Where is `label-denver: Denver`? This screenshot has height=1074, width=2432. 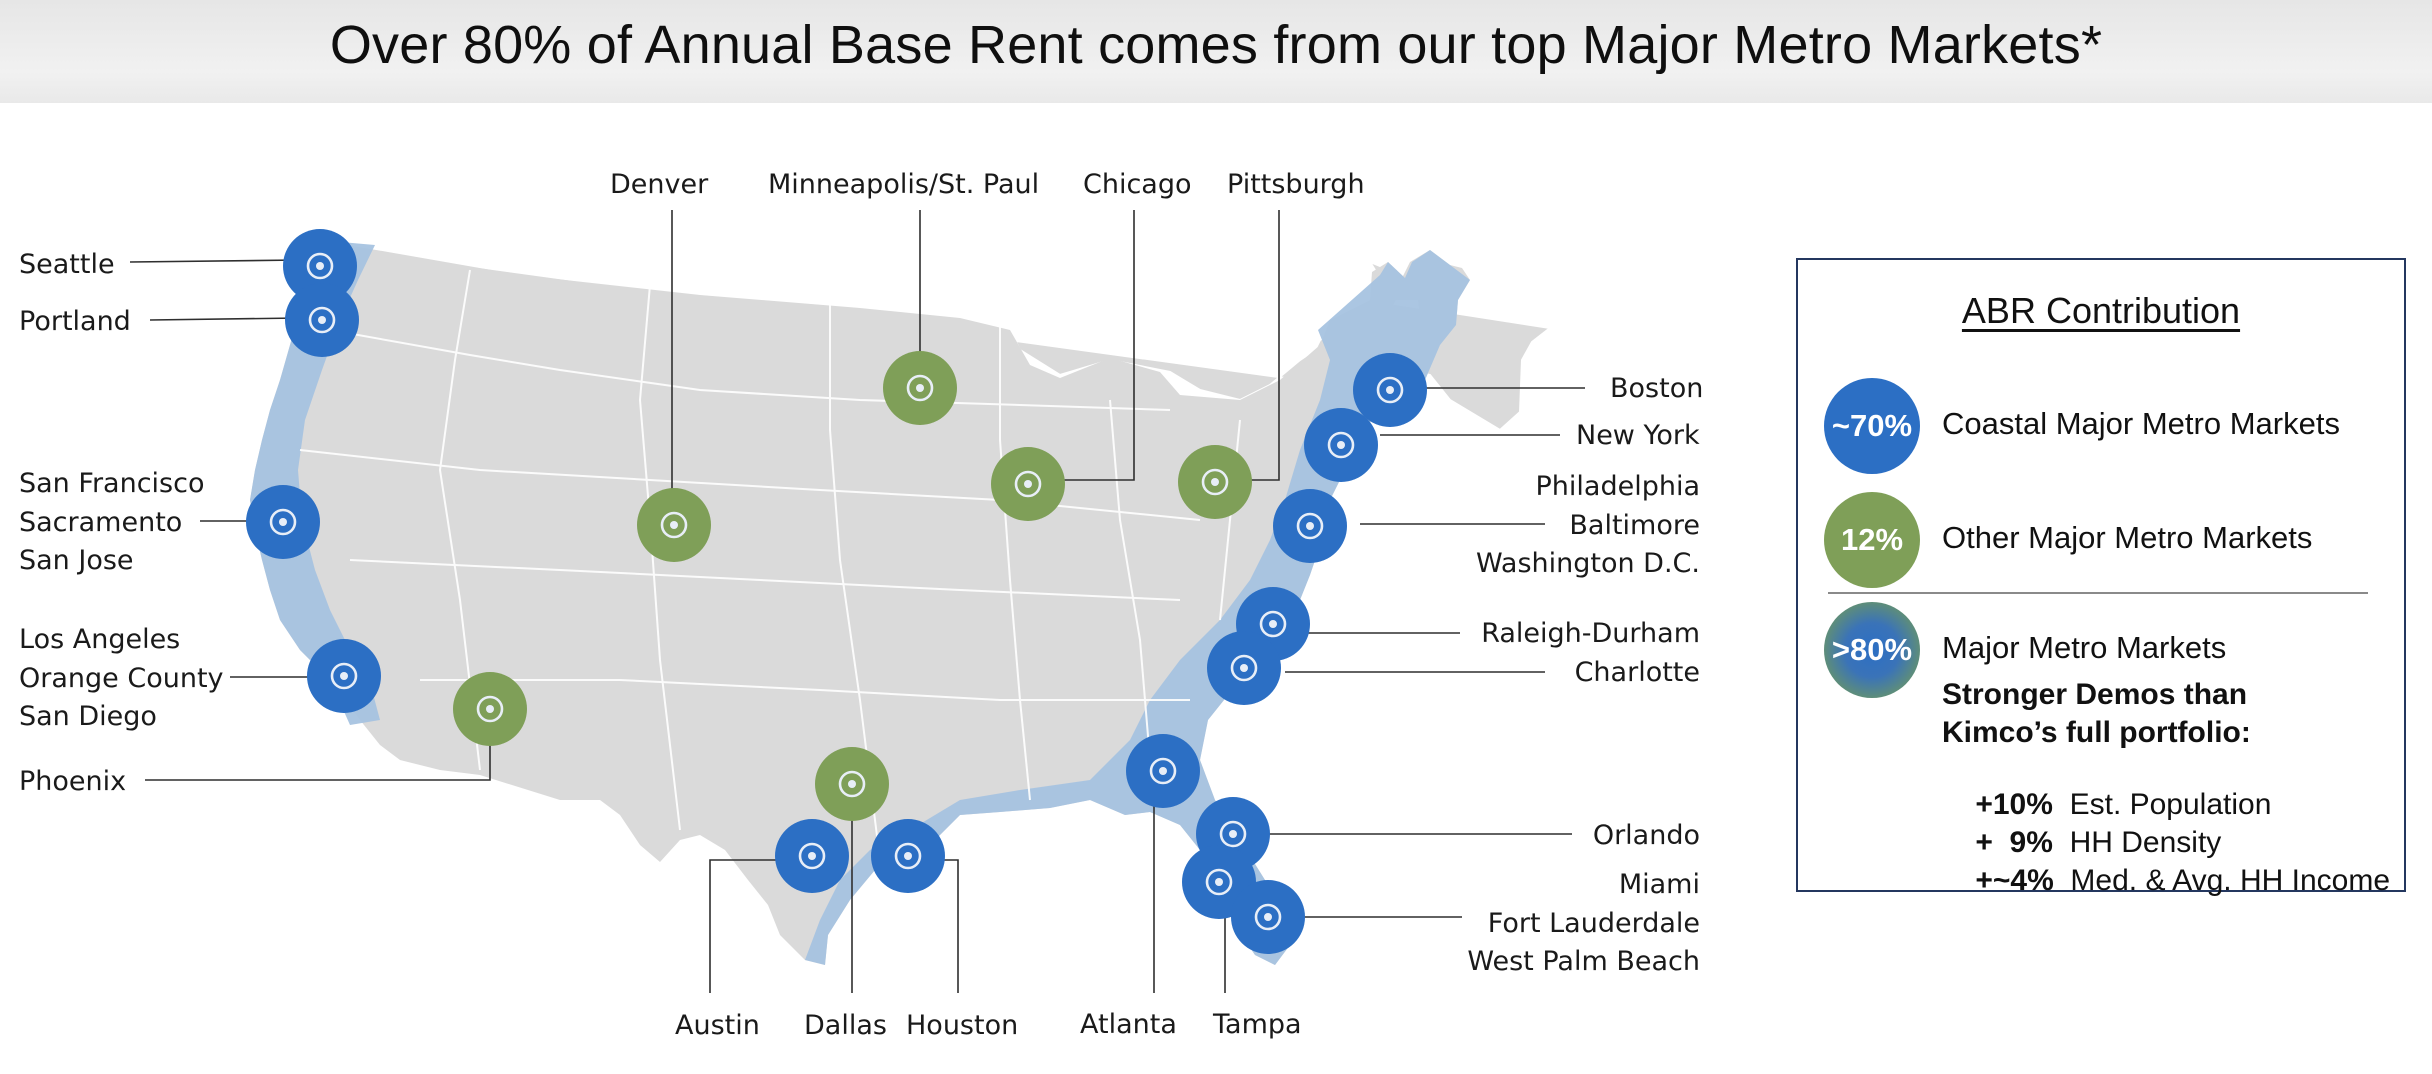 label-denver: Denver is located at coordinates (659, 184).